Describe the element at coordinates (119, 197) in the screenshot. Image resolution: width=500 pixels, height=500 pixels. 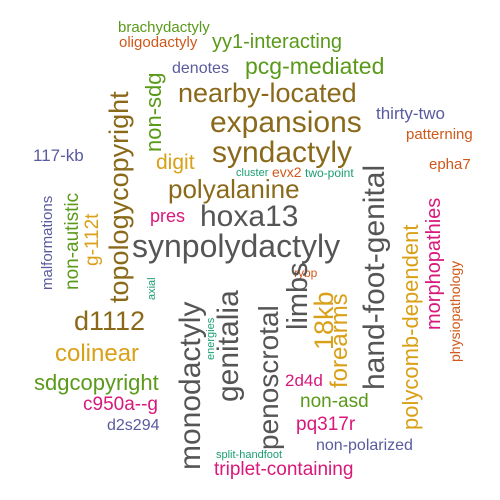
I see `word-topologycopyright: topologycopyright` at that location.